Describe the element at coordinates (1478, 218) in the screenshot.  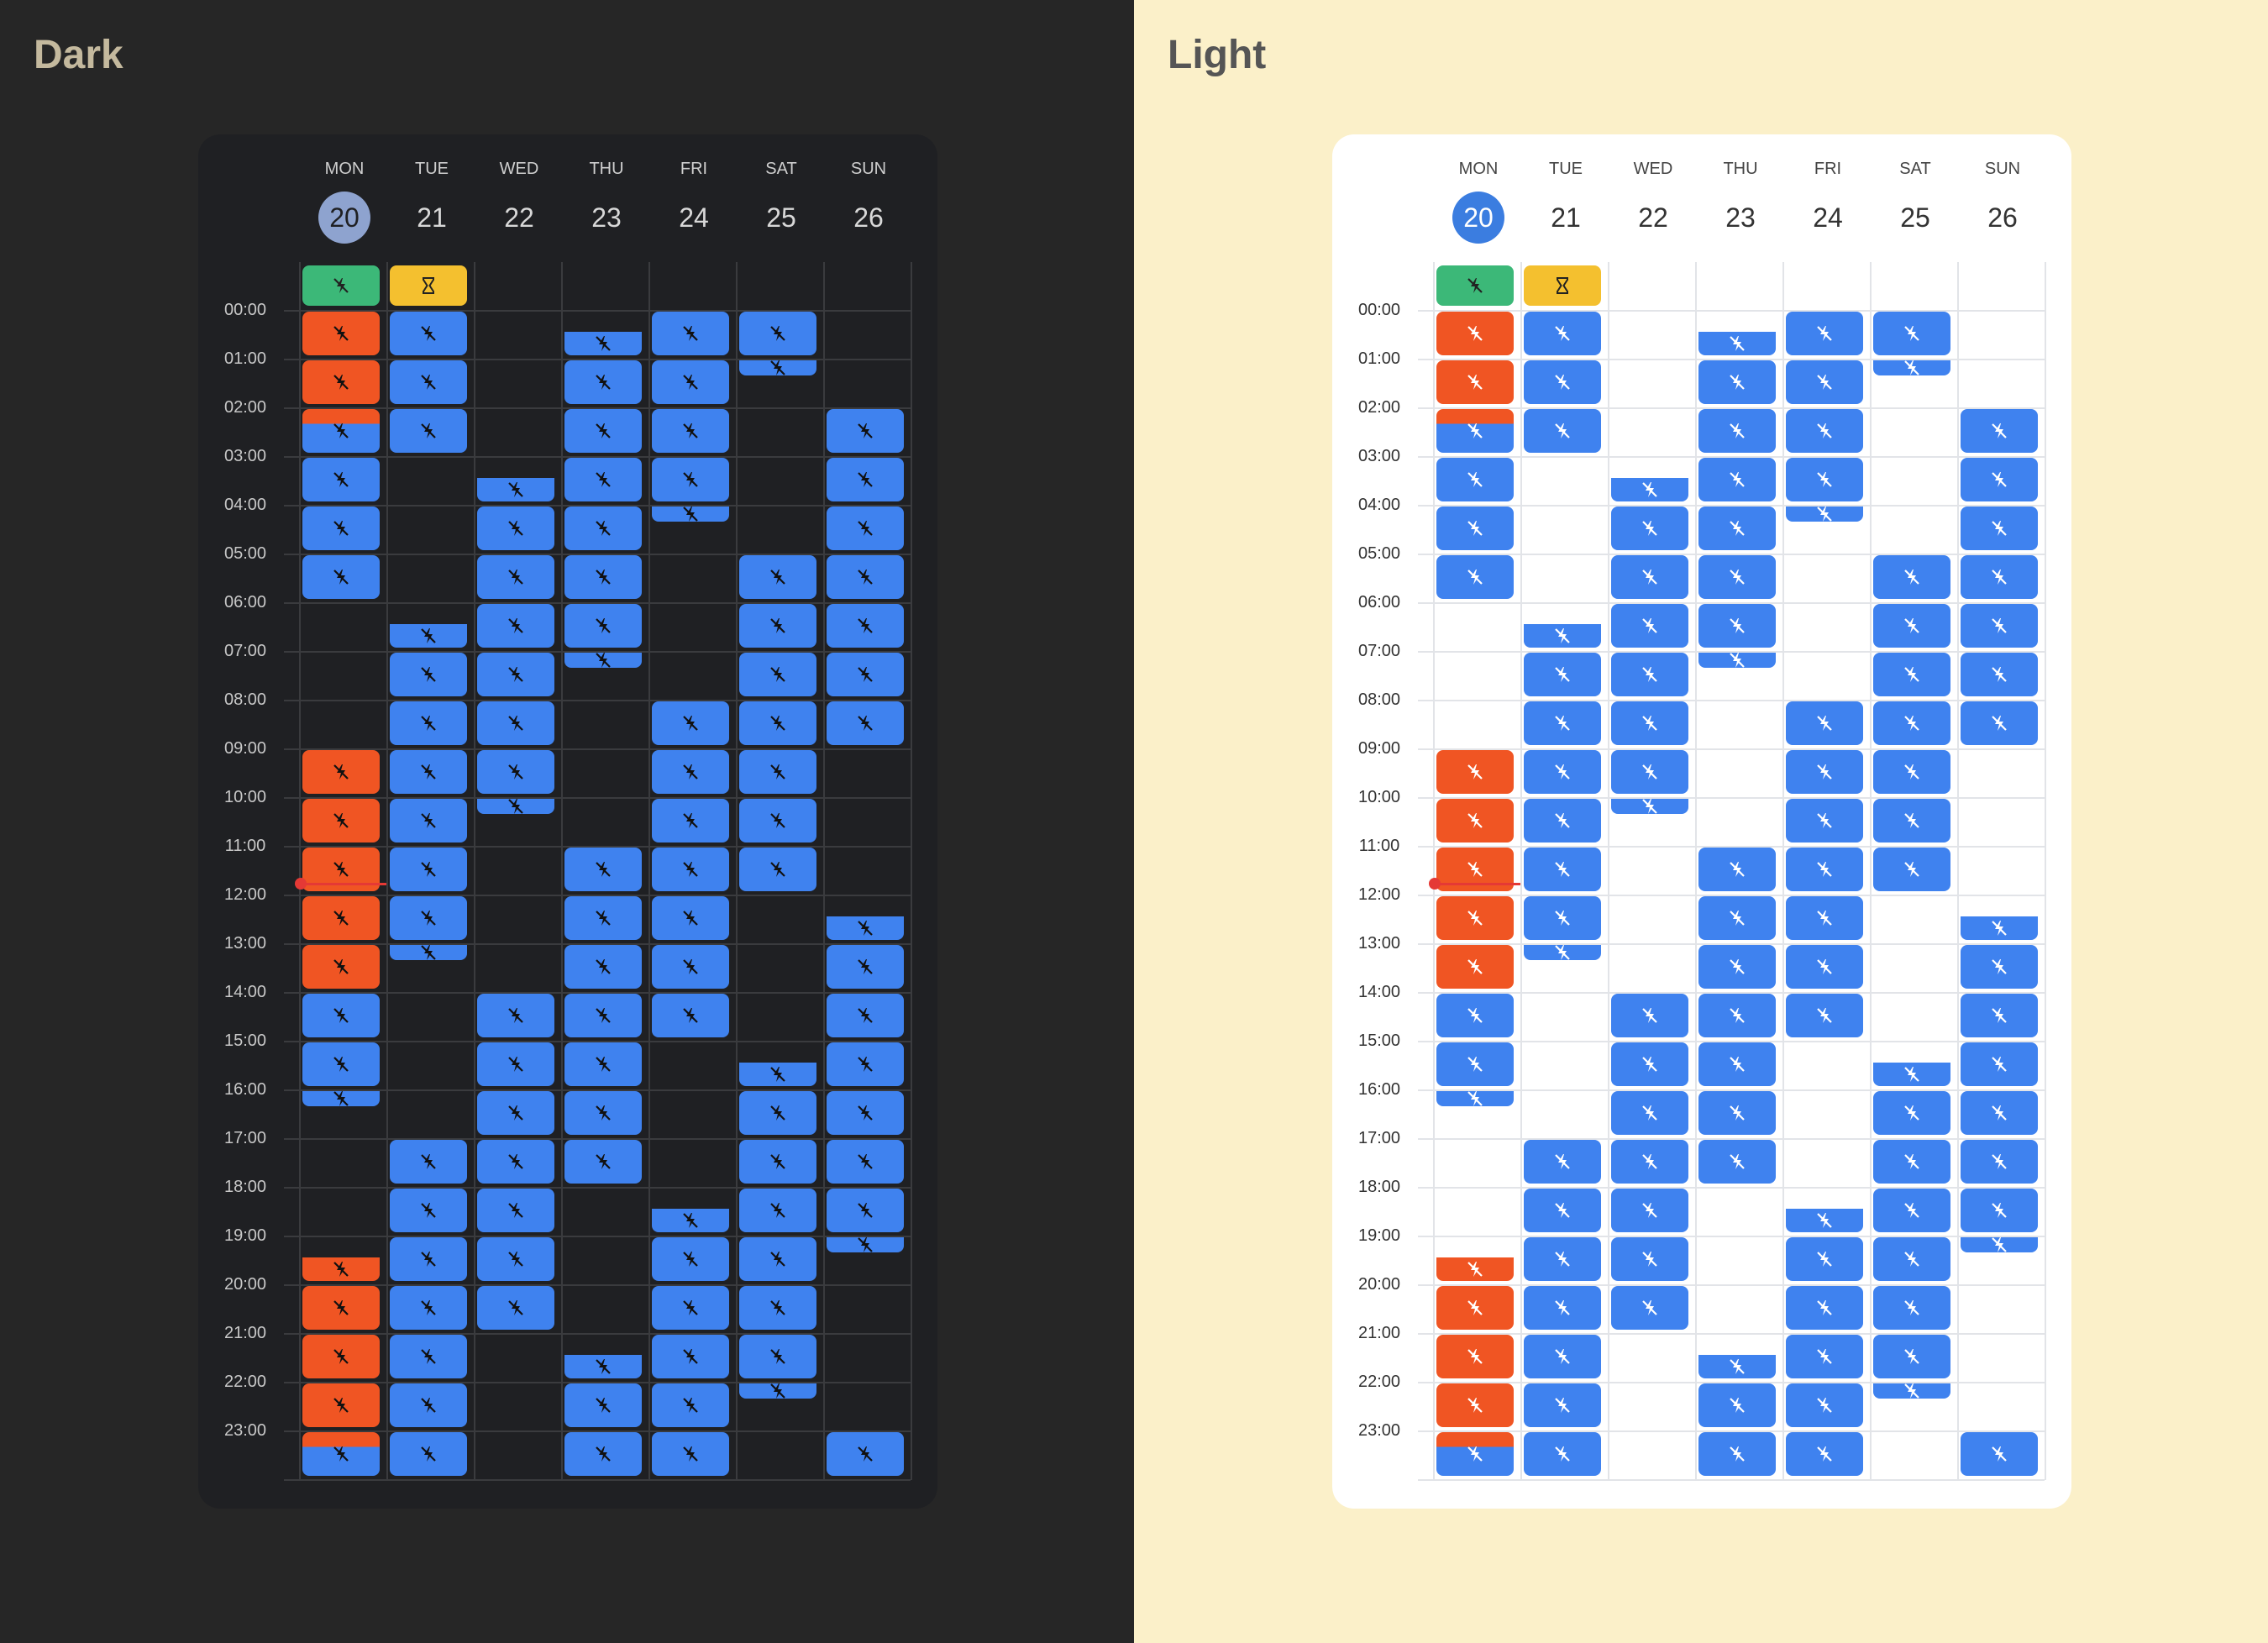
I see `today-date: 20` at that location.